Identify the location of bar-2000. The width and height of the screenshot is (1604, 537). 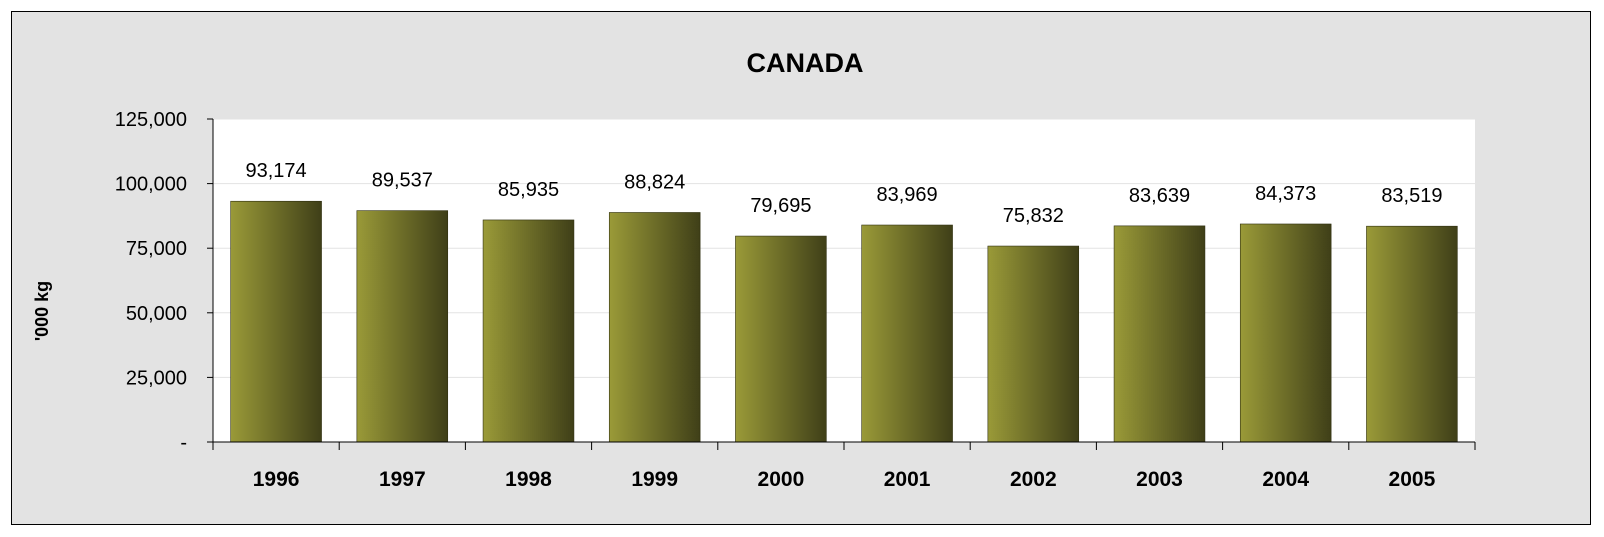
(781, 339).